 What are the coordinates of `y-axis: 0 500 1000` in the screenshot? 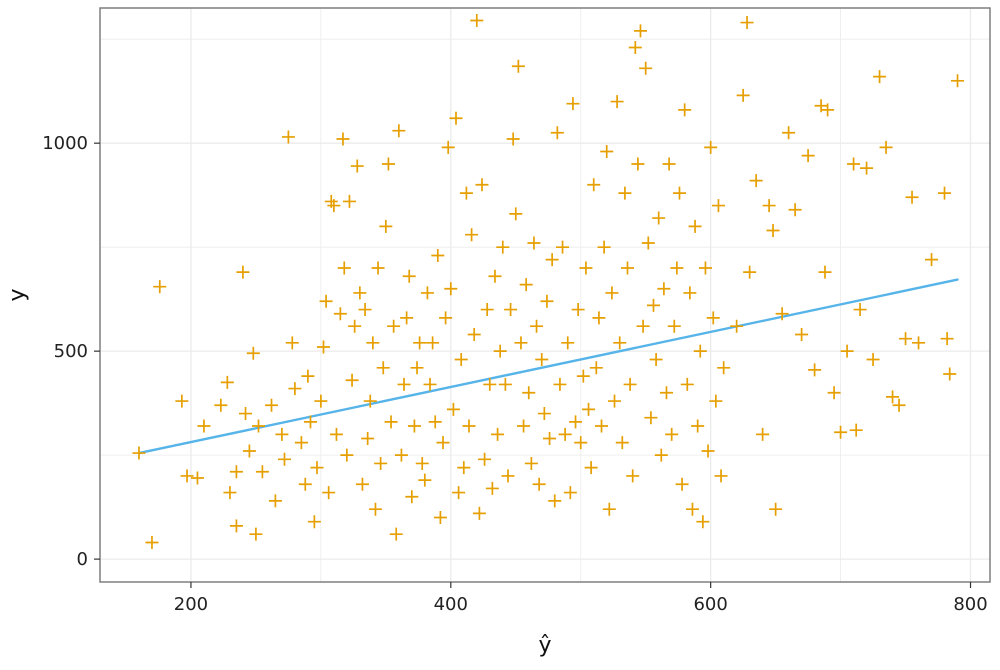 It's located at (71, 351).